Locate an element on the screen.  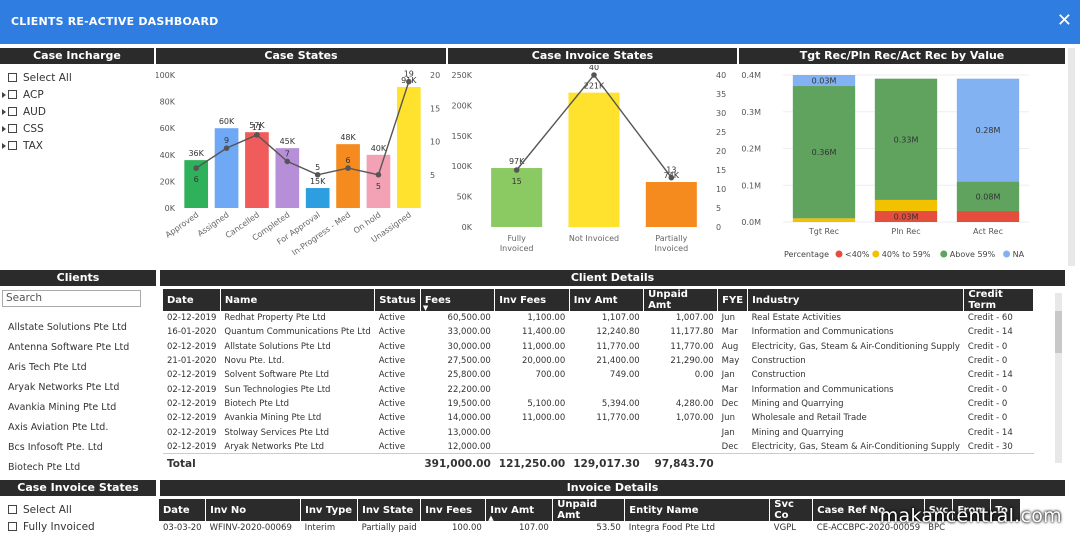
x-tick-label: Invoiced is located at coordinates (671, 248).